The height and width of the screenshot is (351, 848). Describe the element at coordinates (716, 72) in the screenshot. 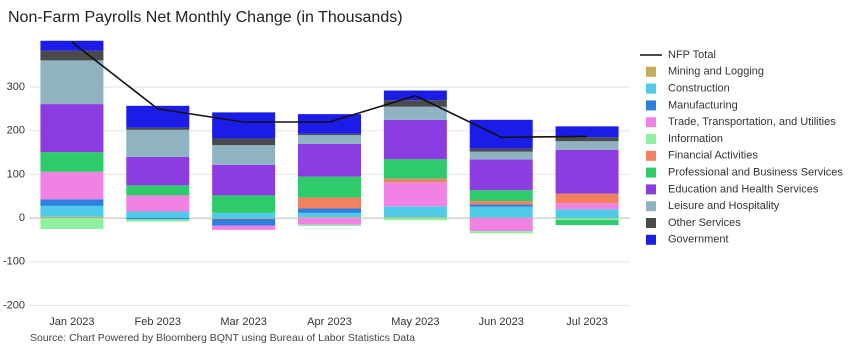

I see `legend-label: Mining and Logging` at that location.